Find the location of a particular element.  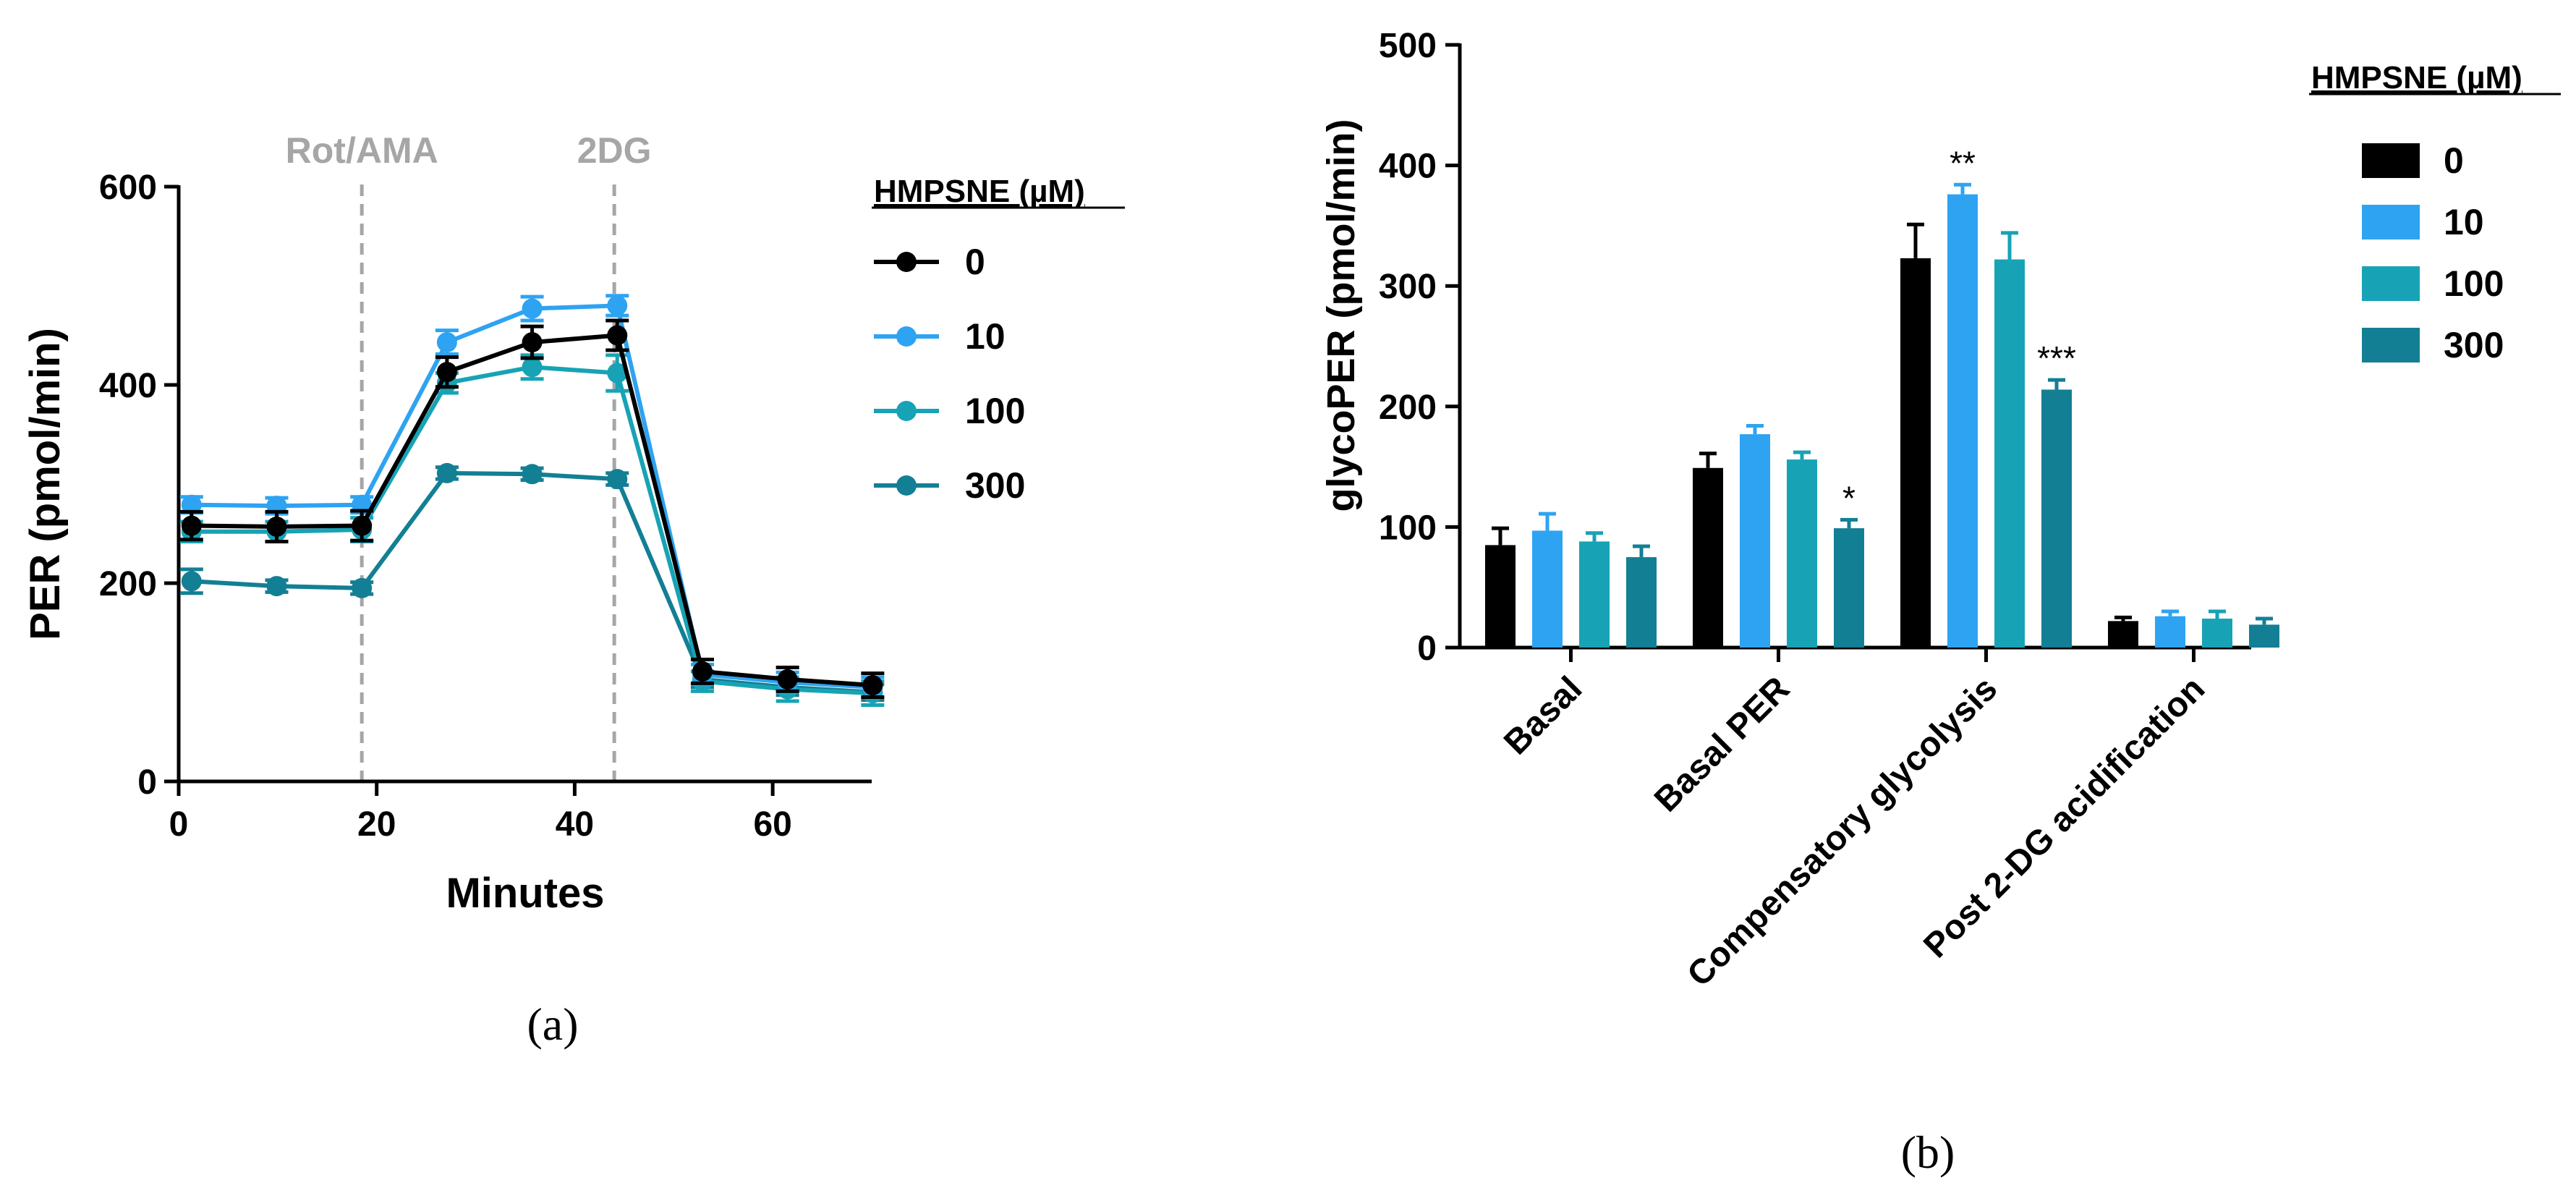

y-axis-label: glycoPER (pmol/min) is located at coordinates (1341, 315).